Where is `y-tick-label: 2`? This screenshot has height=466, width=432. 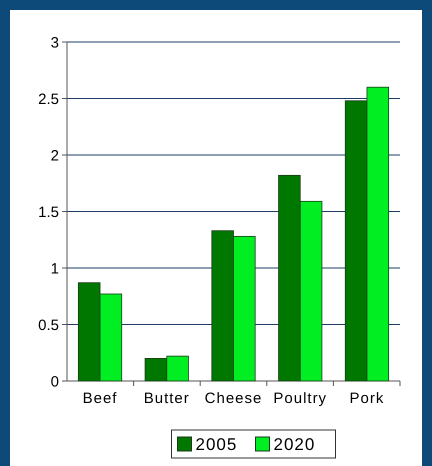
y-tick-label: 2 is located at coordinates (54, 155).